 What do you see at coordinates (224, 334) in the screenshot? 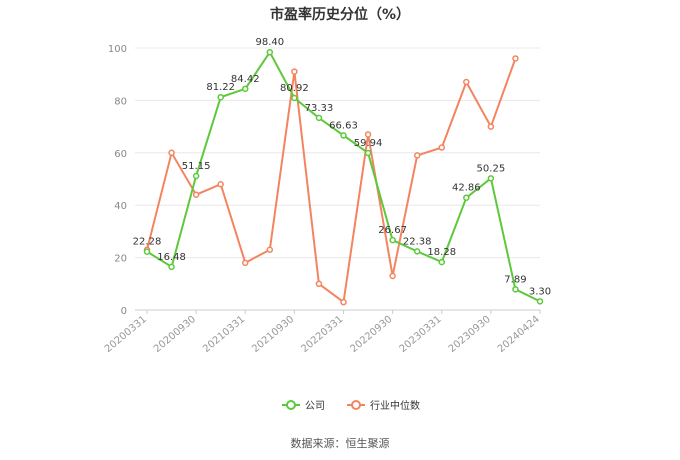
I see `x-tick-label: 20210331` at bounding box center [224, 334].